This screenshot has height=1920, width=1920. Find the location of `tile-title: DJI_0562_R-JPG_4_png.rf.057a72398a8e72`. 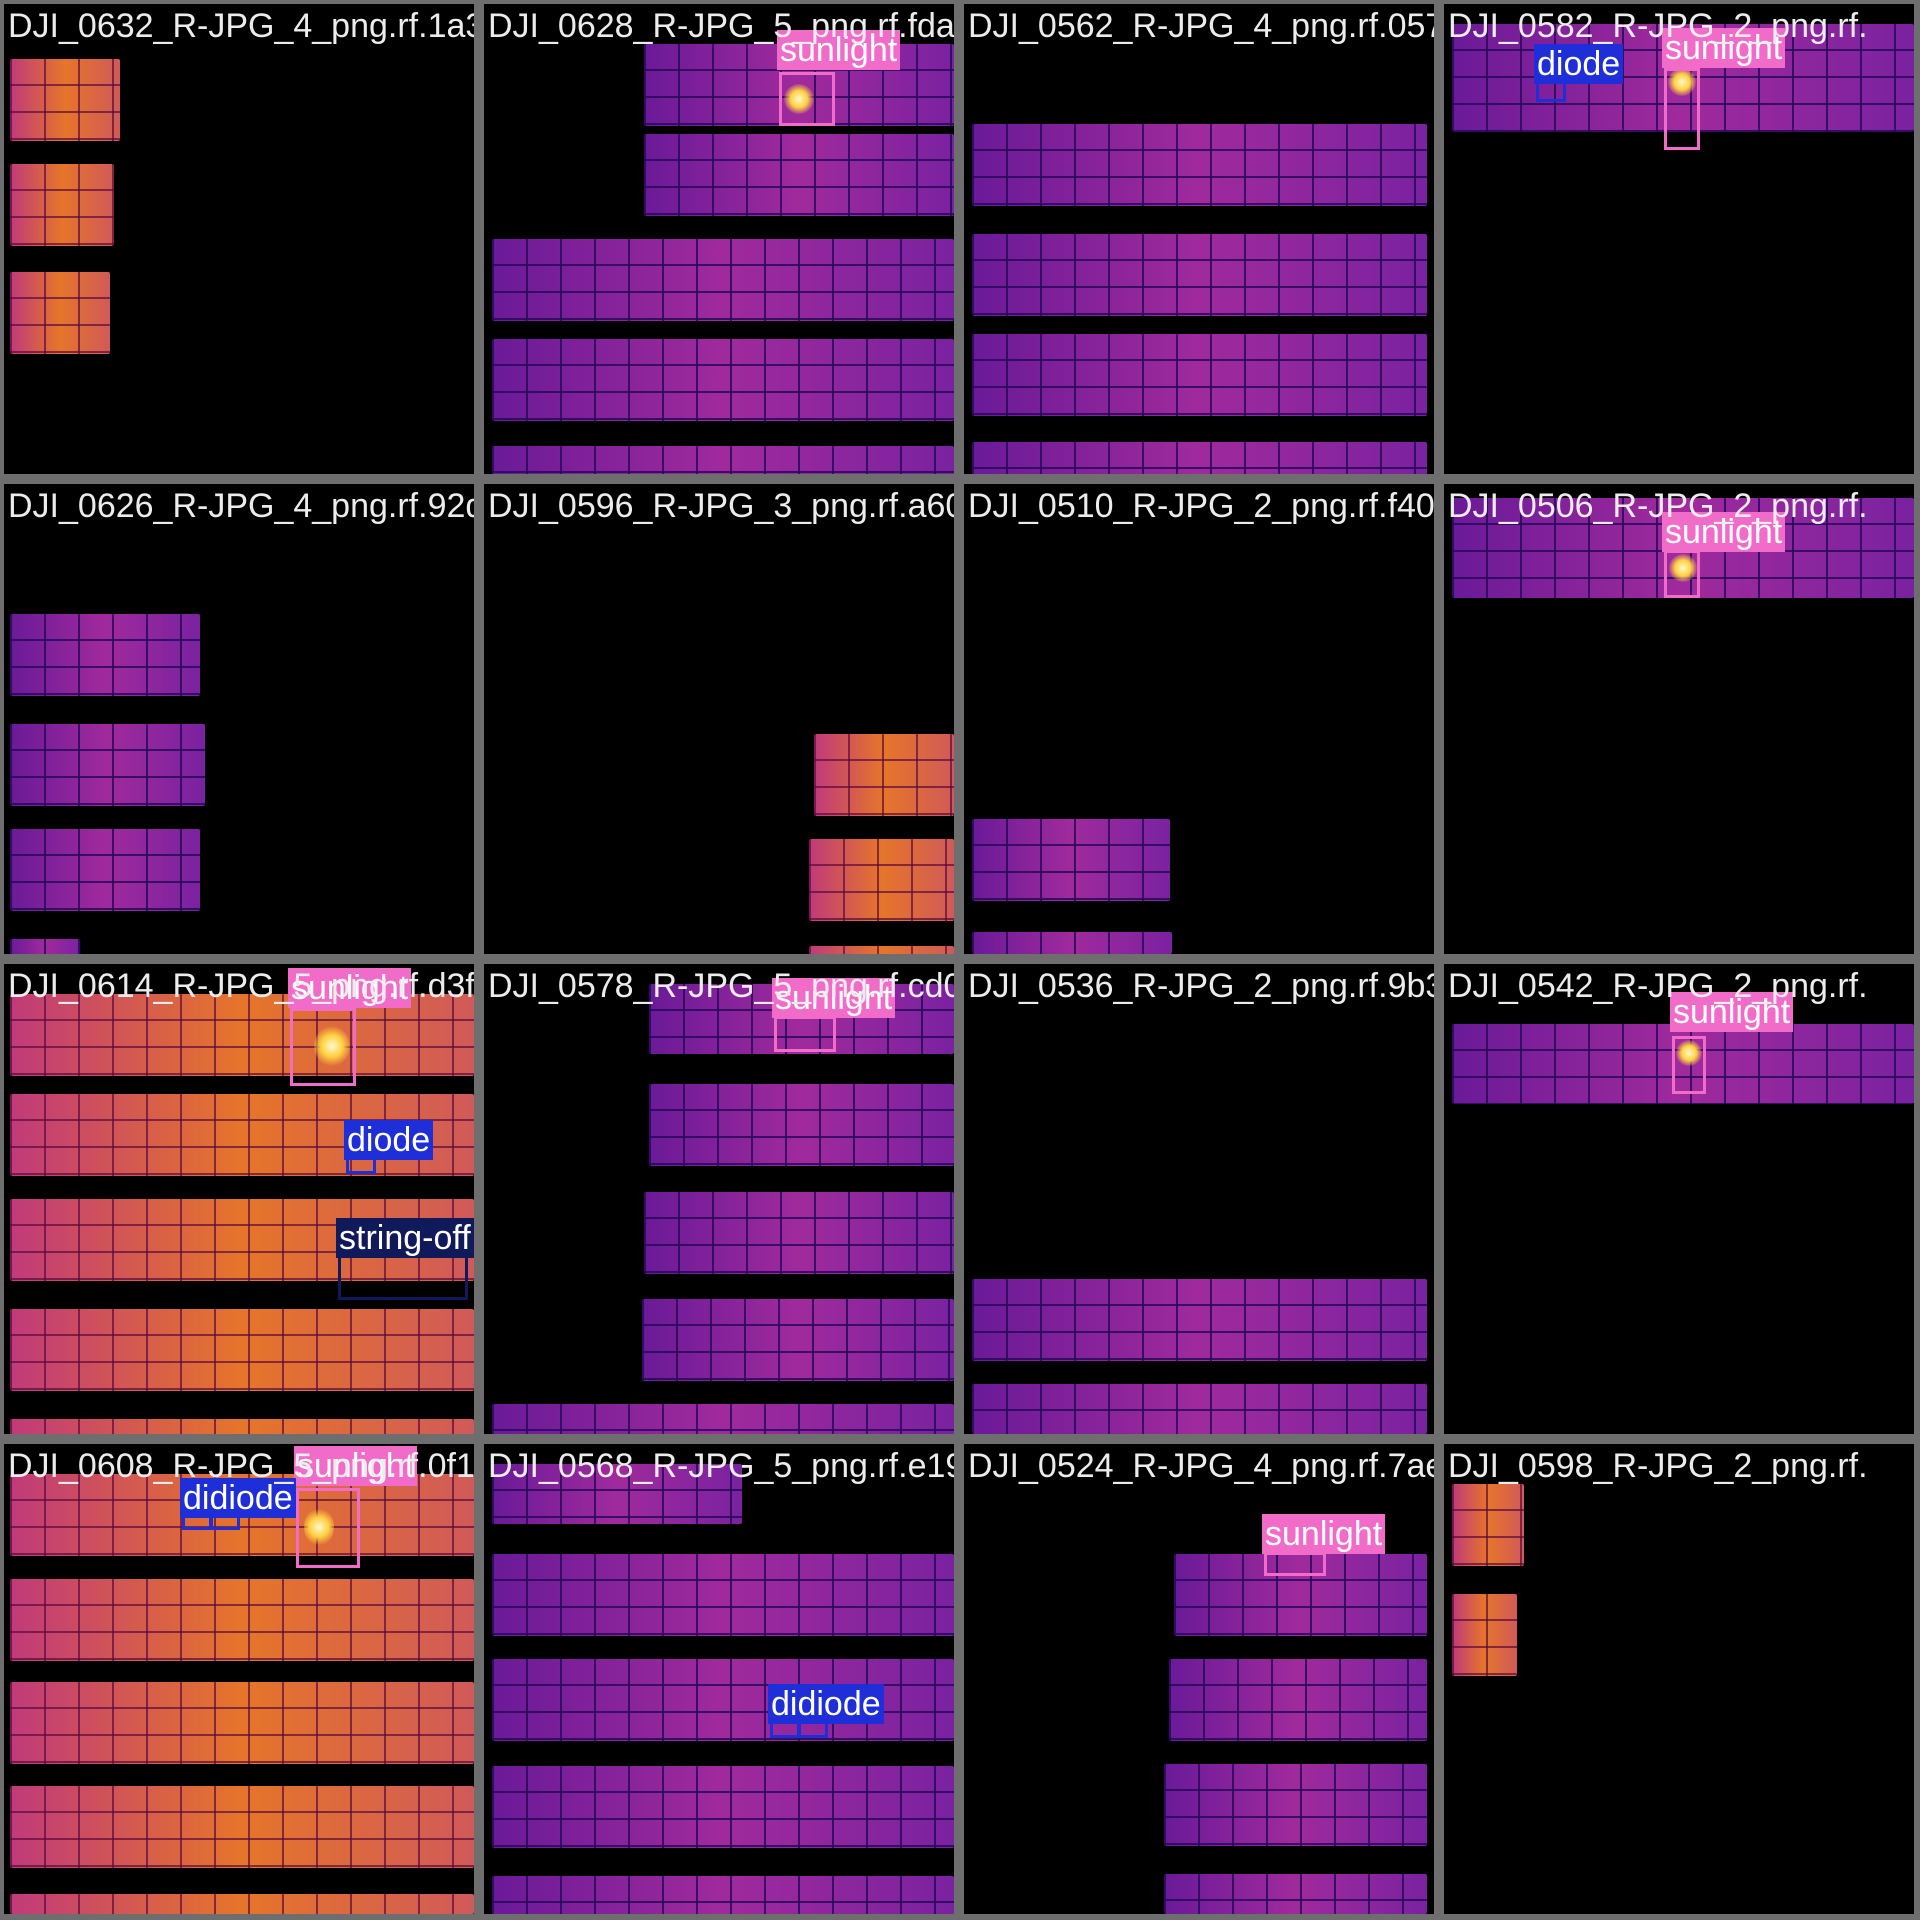

tile-title: DJI_0562_R-JPG_4_png.rf.057a72398a8e72 is located at coordinates (1201, 26).